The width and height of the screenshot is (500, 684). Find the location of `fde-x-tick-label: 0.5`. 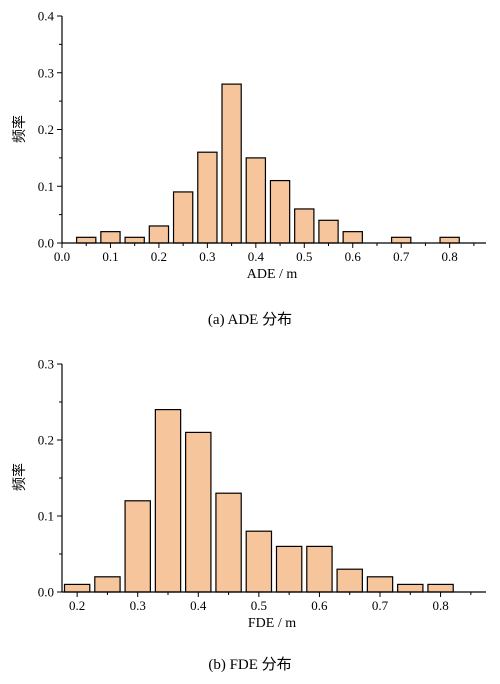

fde-x-tick-label: 0.5 is located at coordinates (259, 605).